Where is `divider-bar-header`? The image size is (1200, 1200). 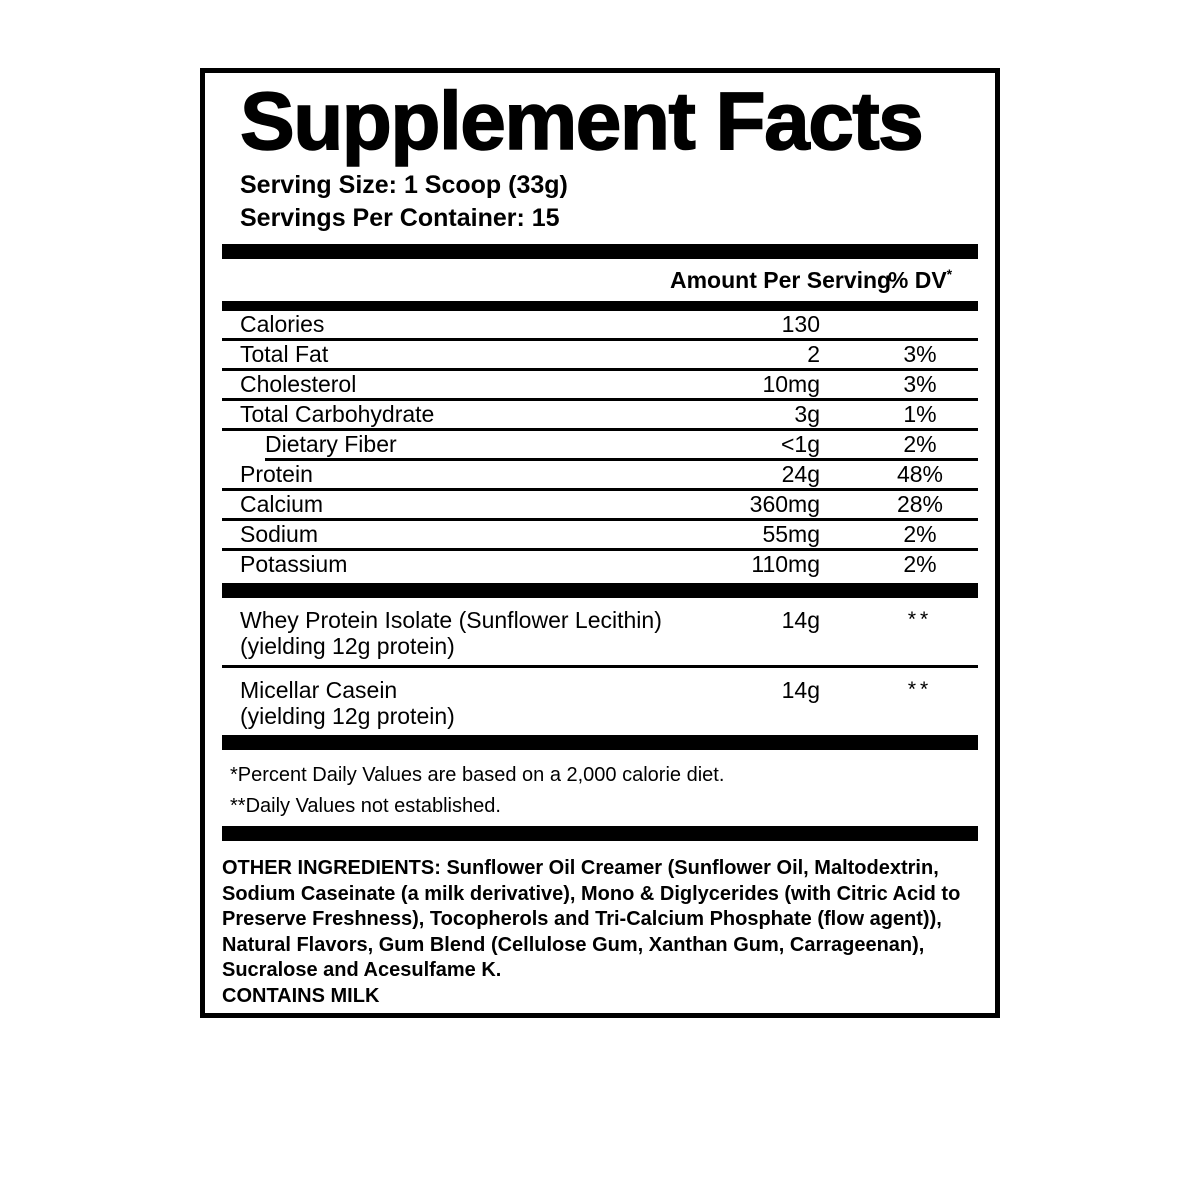 divider-bar-header is located at coordinates (600, 306).